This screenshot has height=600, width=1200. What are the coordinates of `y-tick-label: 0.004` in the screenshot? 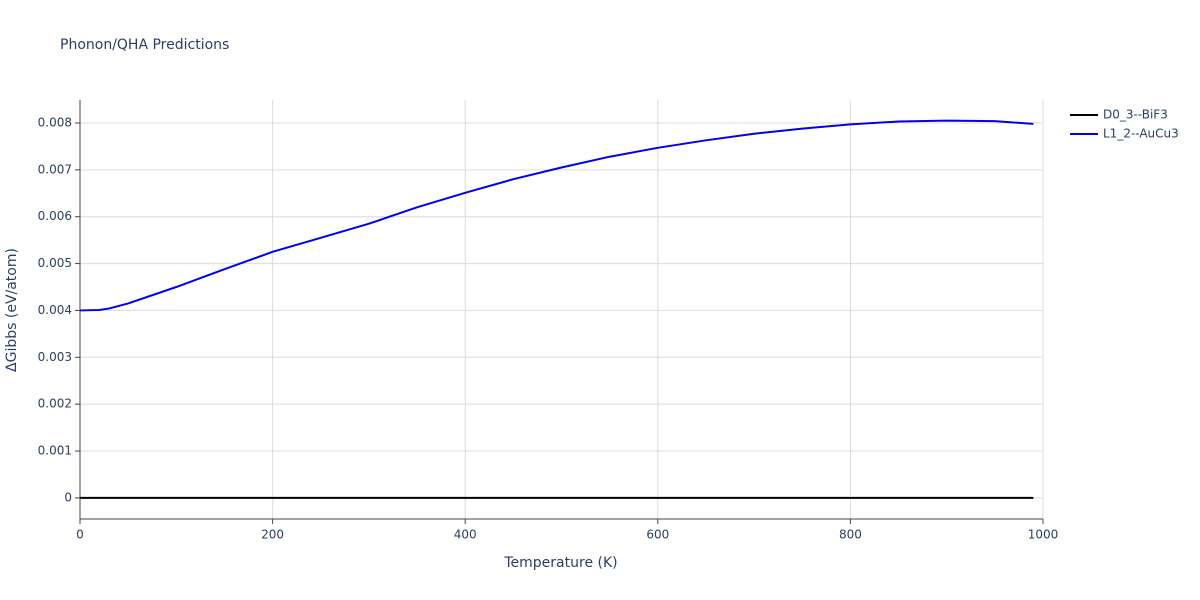 It's located at (55, 310).